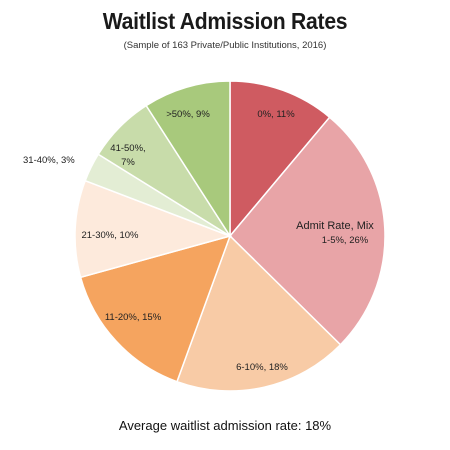  I want to click on slice-label-11-20: 11-20%, 15%, so click(133, 317).